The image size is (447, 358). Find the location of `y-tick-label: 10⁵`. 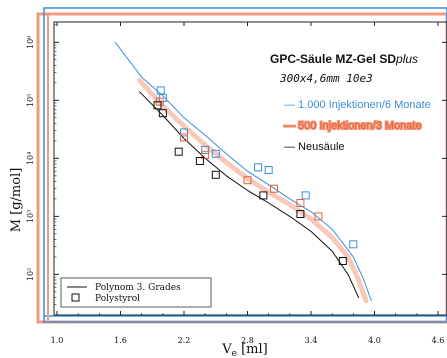

y-tick-label: 10⁵ is located at coordinates (30, 100).